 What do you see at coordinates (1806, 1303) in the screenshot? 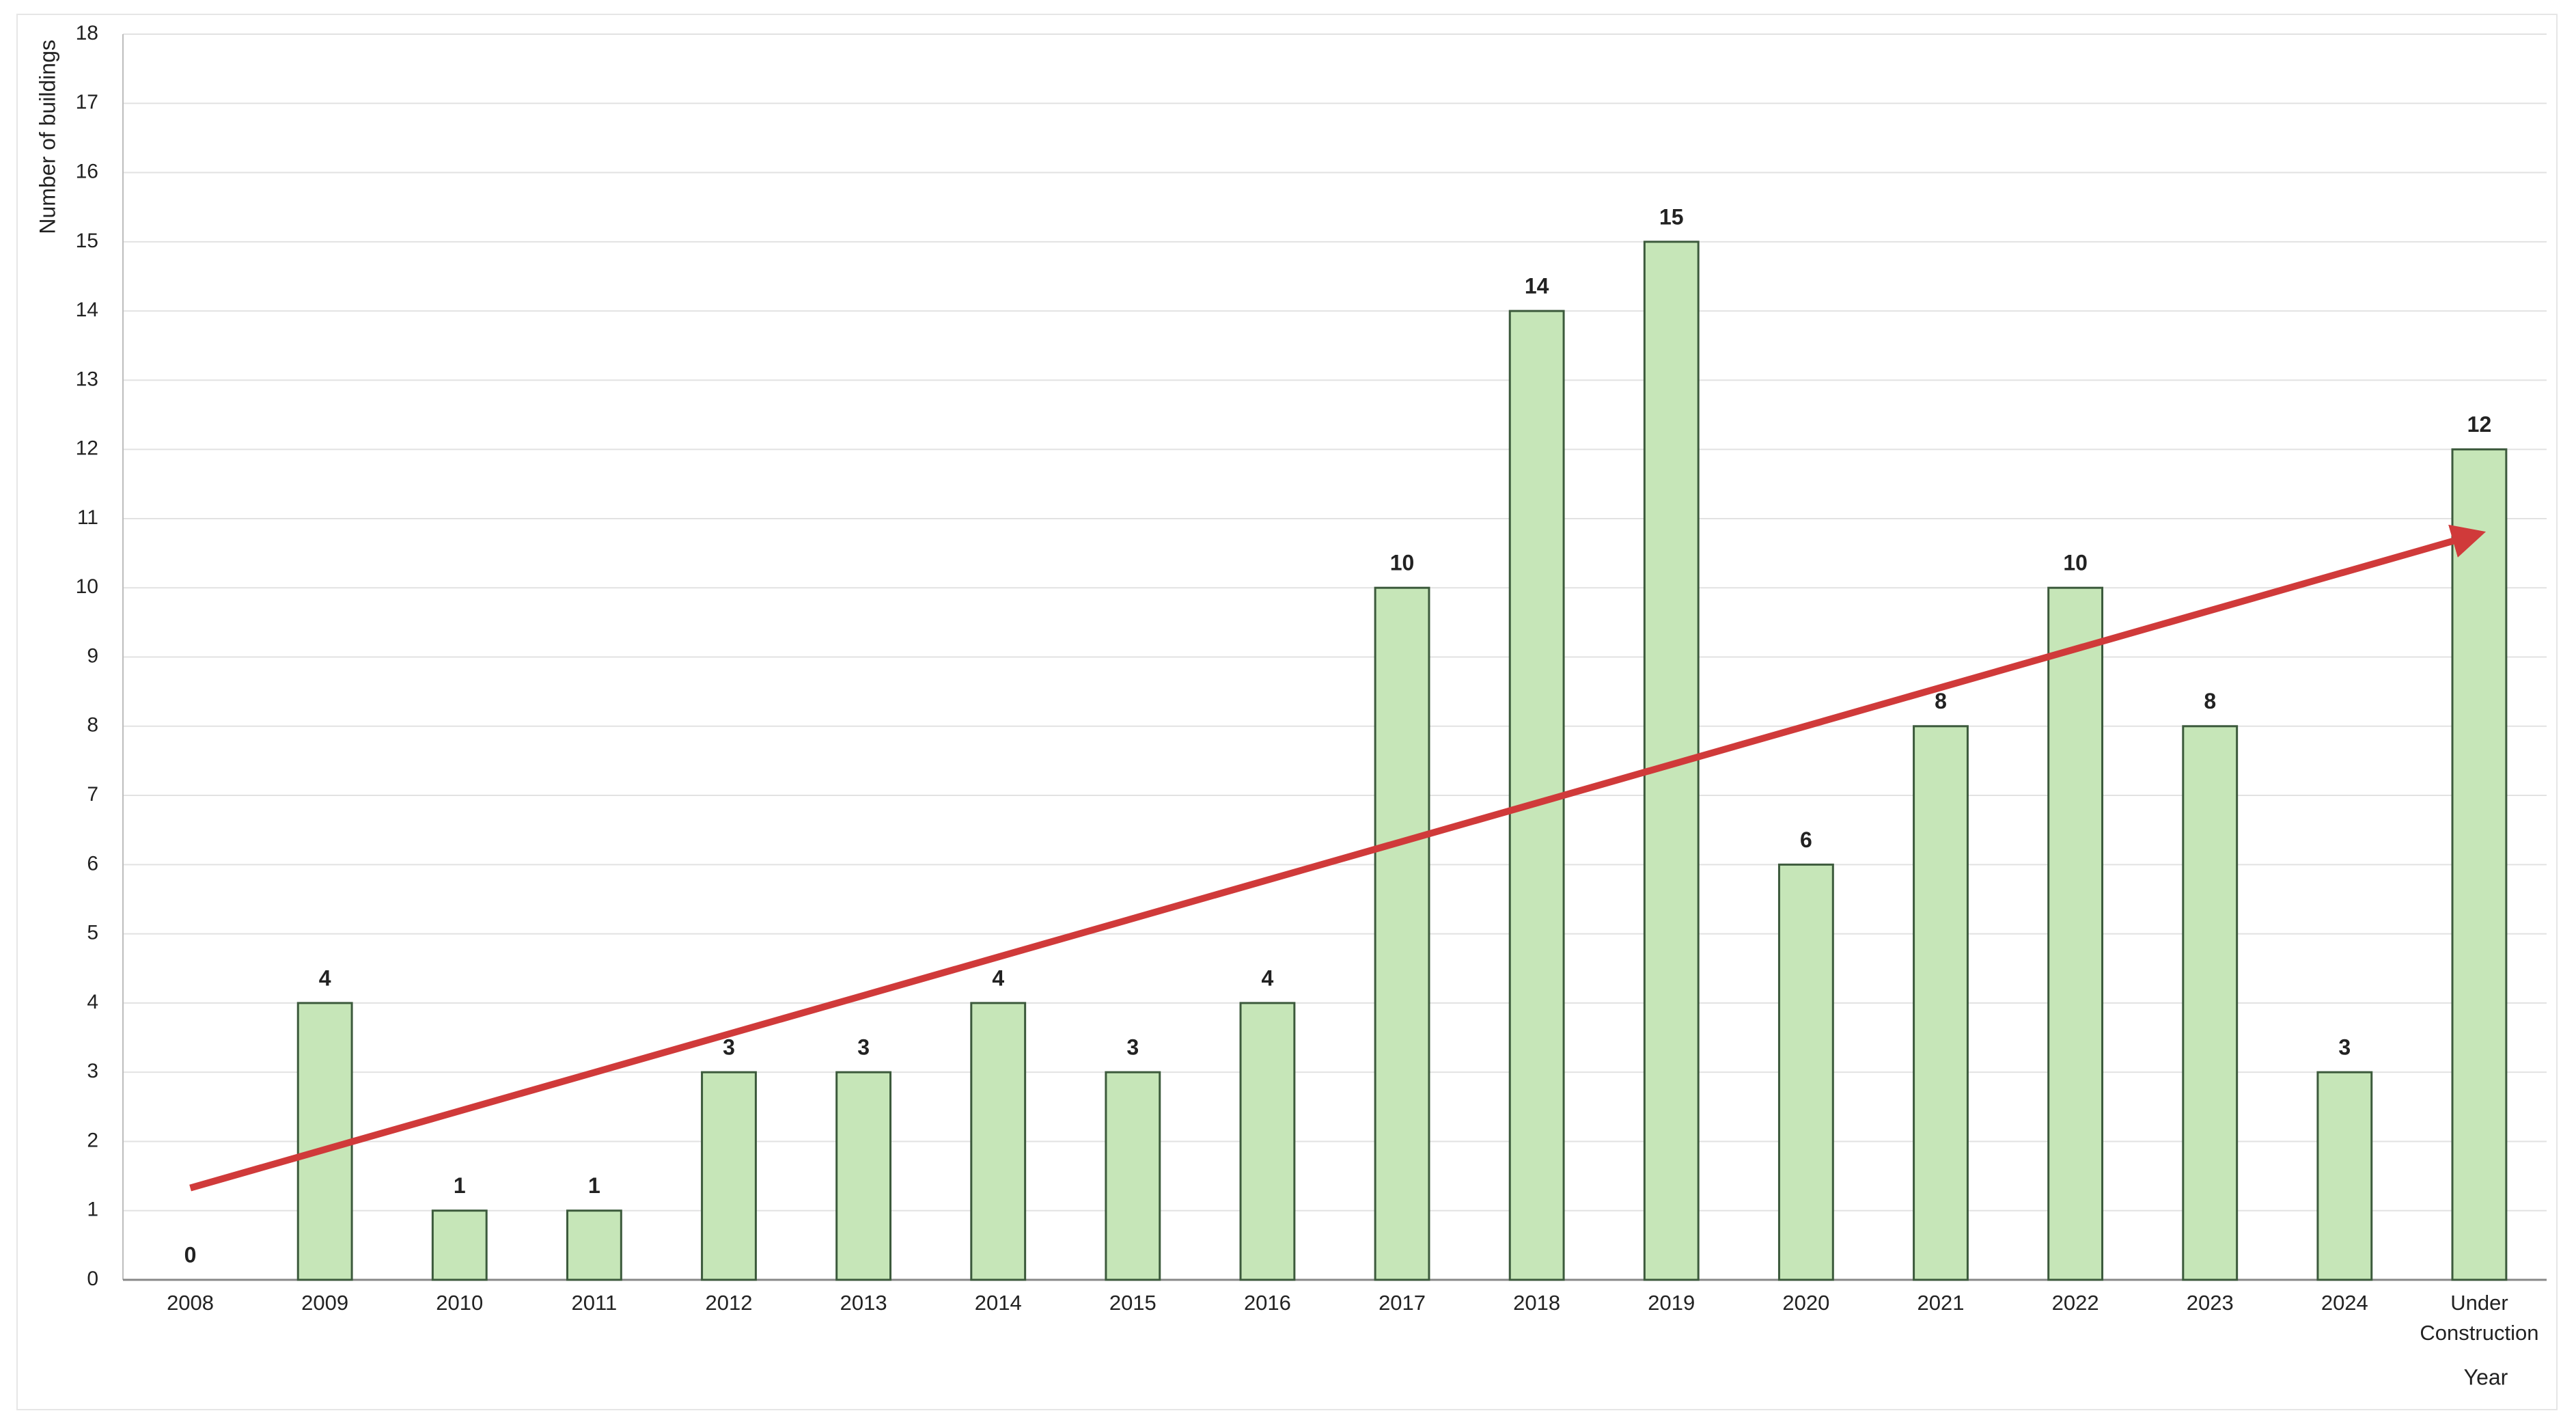
I see `x-tick-label: 2020` at bounding box center [1806, 1303].